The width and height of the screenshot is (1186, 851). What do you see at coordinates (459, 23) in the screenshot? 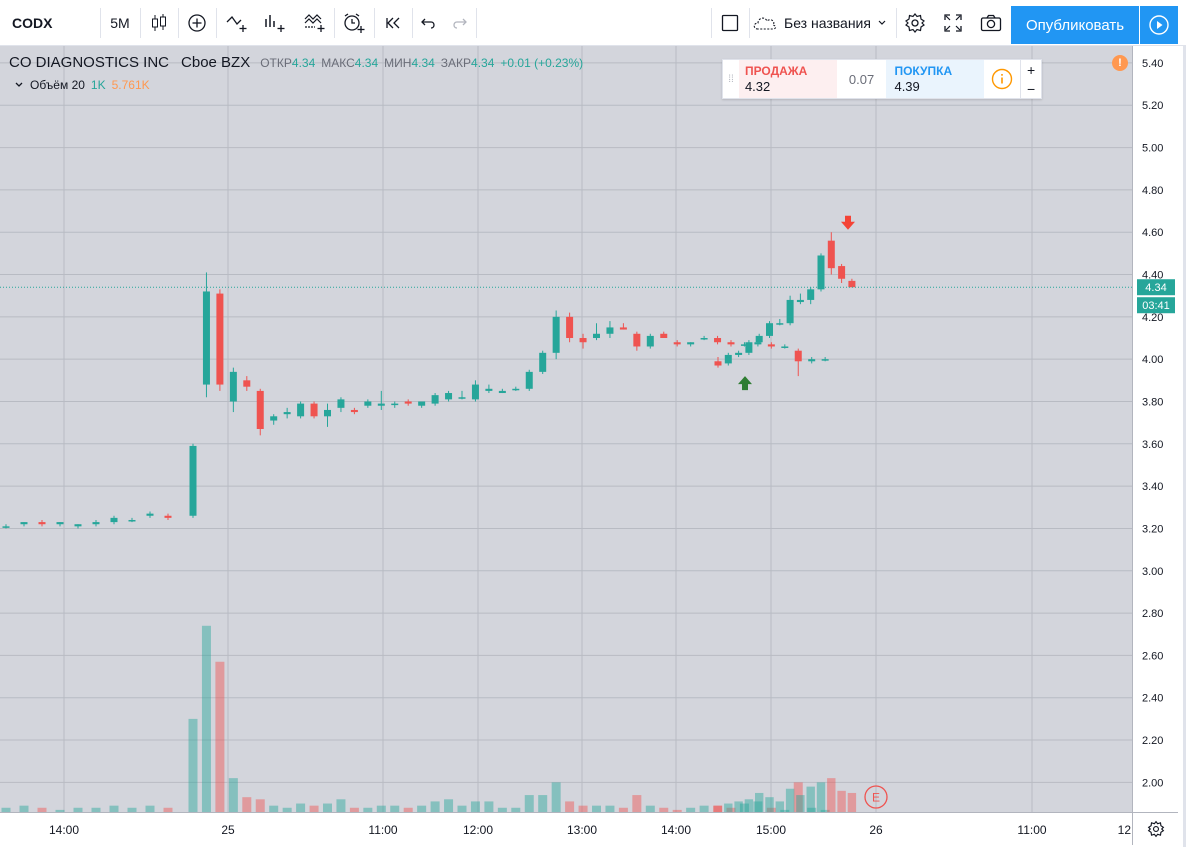
I see `redo-icon` at bounding box center [459, 23].